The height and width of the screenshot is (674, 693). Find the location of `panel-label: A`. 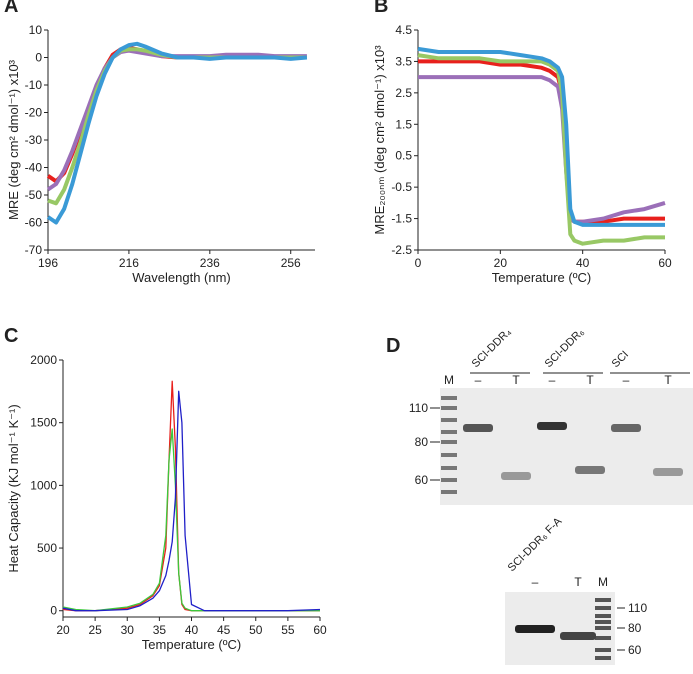

panel-label: A is located at coordinates (11, 8).